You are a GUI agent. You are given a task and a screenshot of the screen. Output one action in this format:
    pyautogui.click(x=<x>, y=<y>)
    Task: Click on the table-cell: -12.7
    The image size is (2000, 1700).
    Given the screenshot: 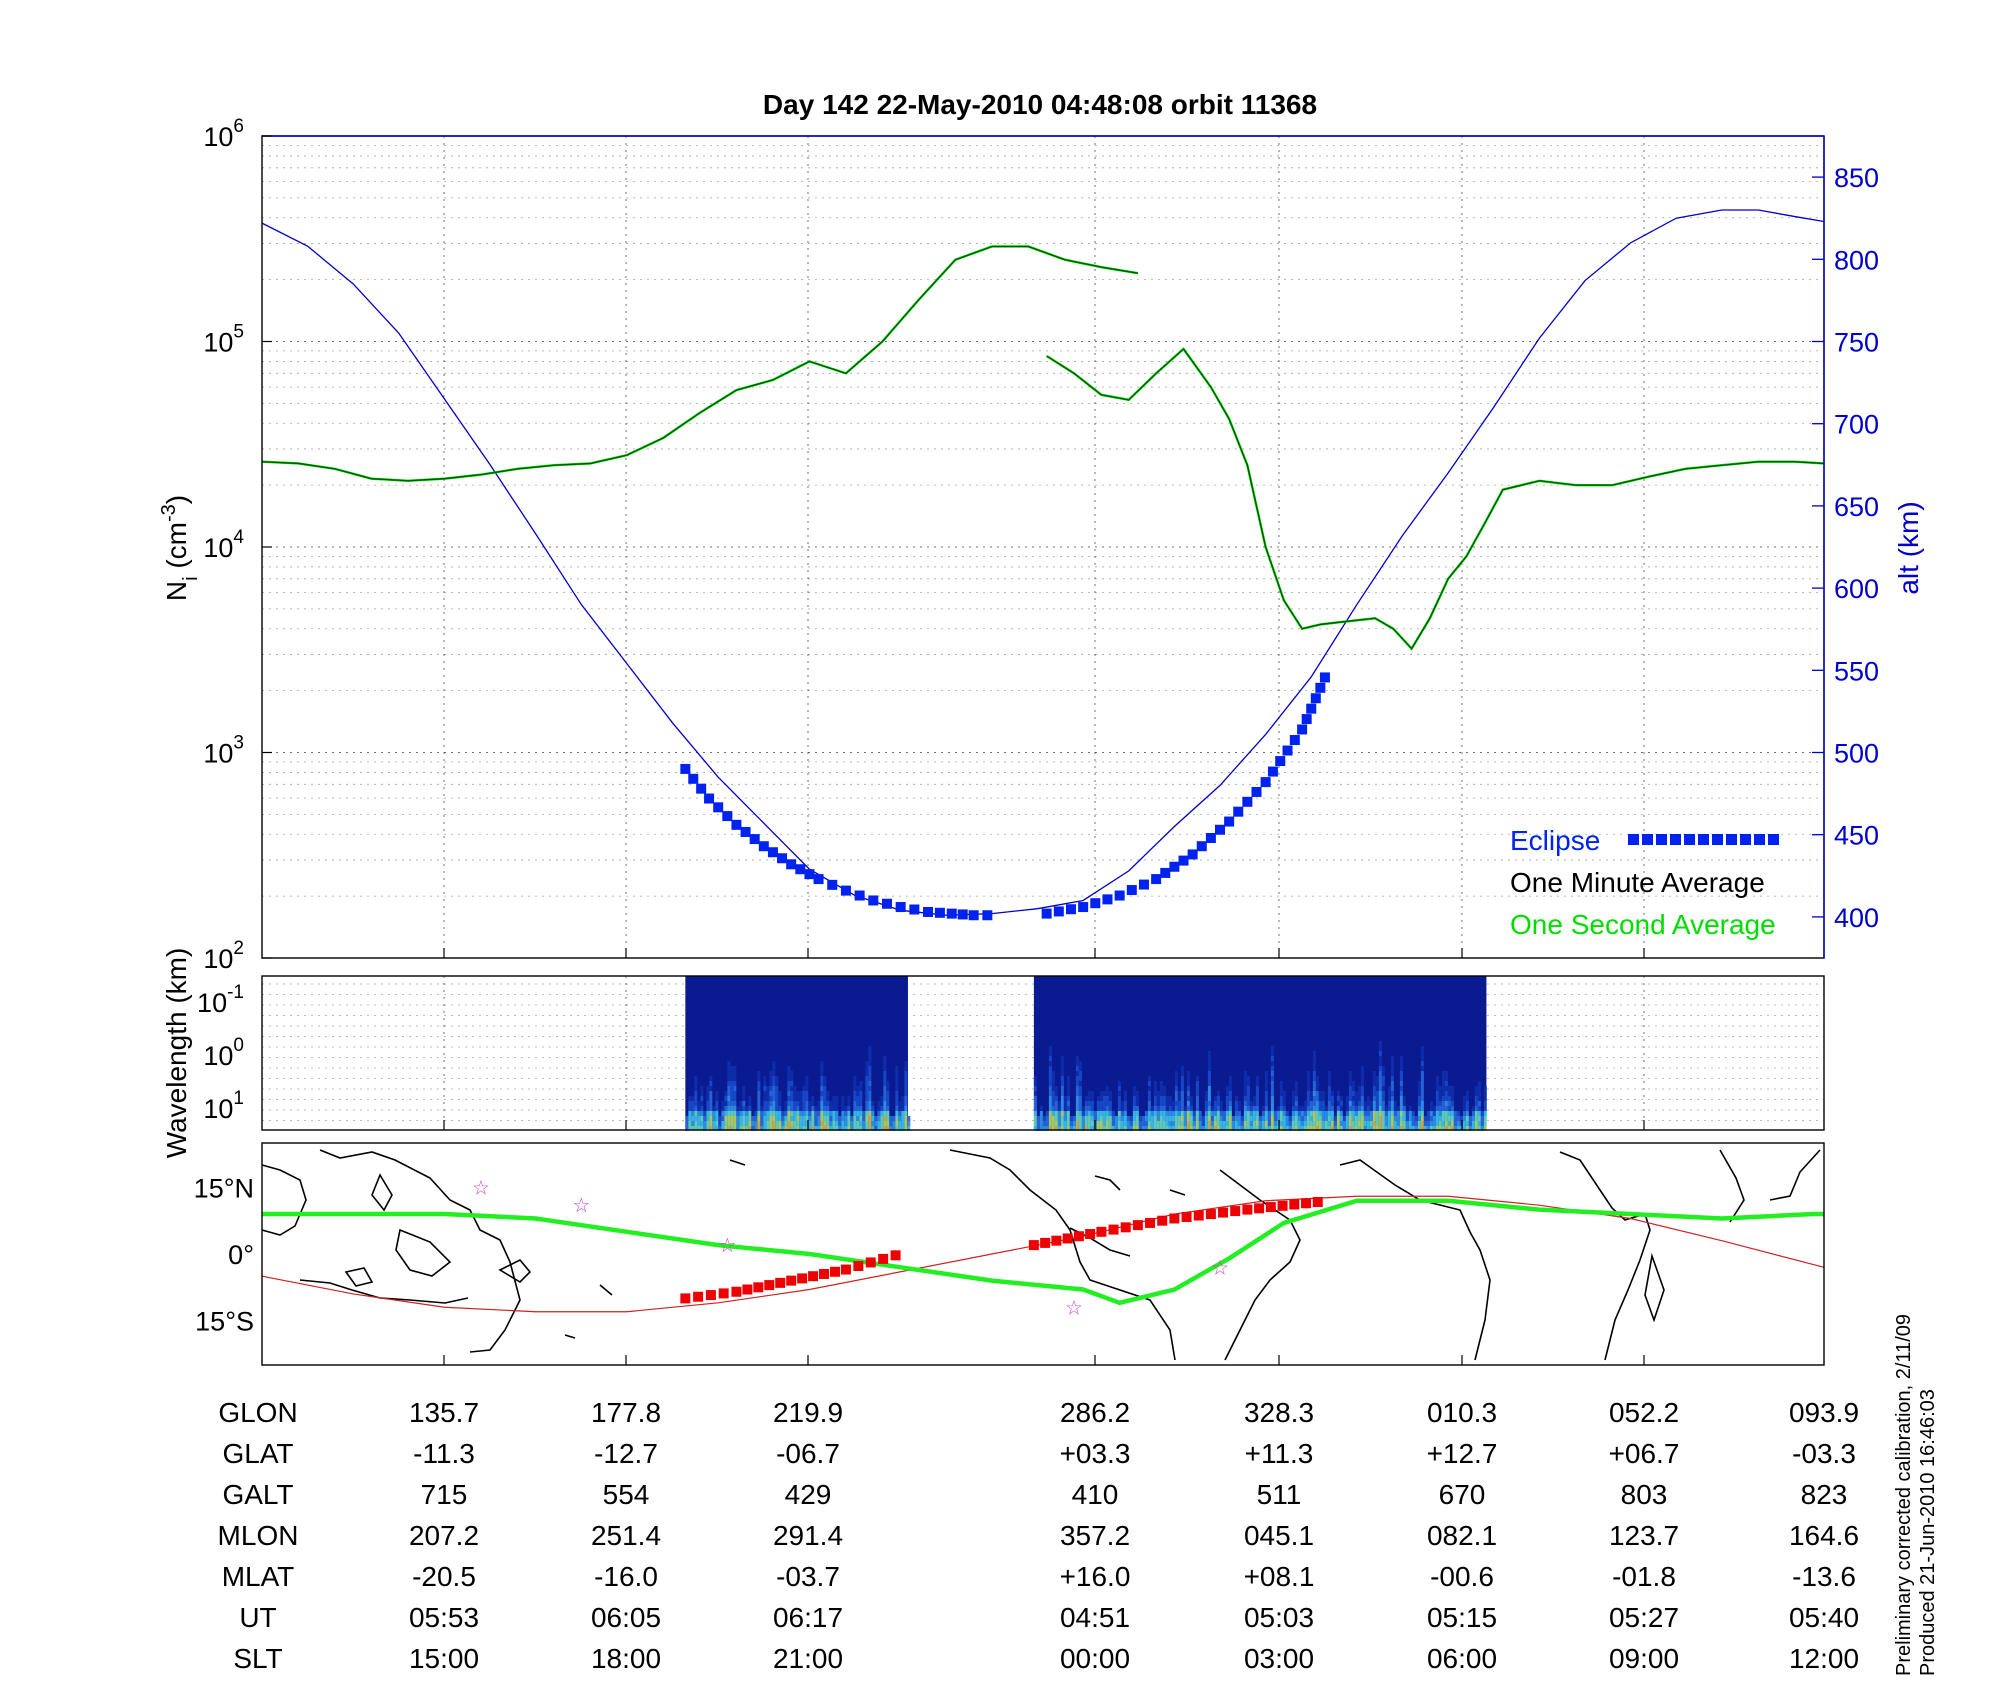 What is the action you would take?
    pyautogui.click(x=626, y=1453)
    